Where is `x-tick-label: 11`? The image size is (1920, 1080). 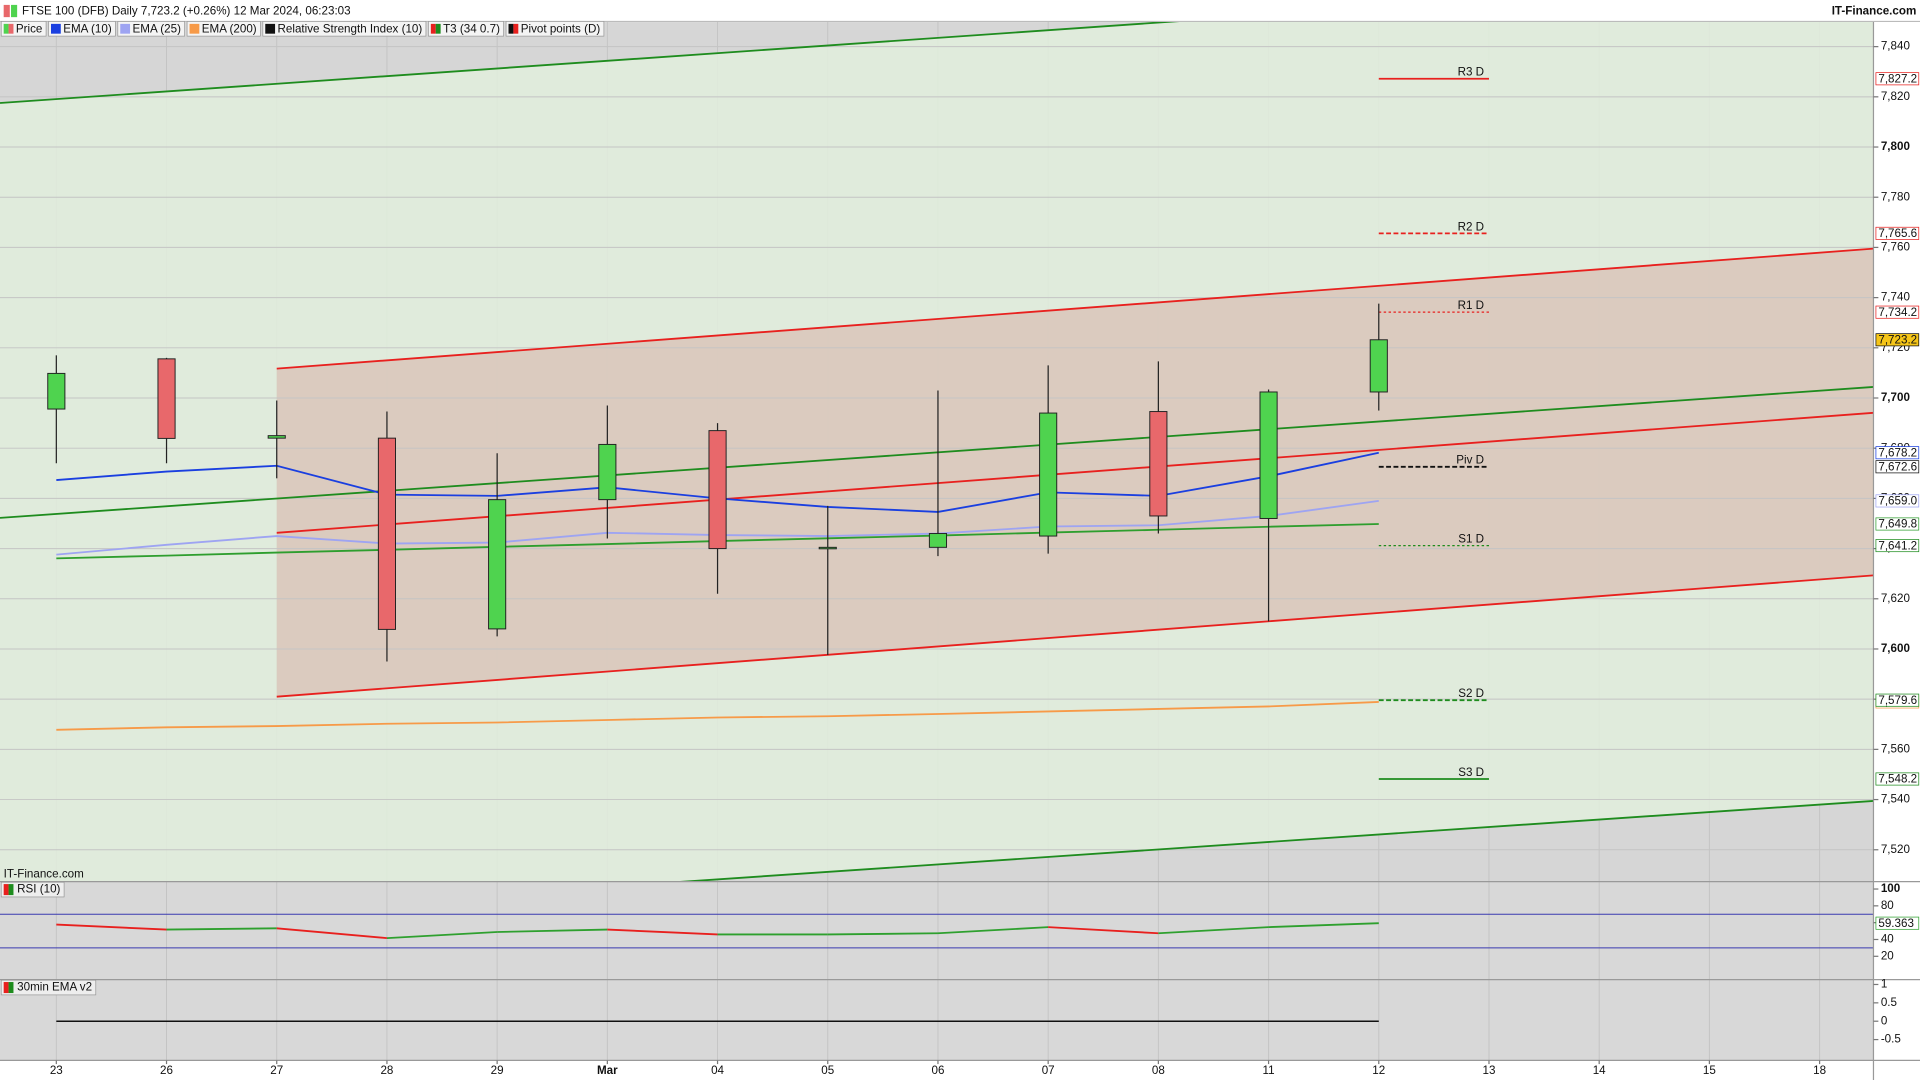 x-tick-label: 11 is located at coordinates (1269, 1070).